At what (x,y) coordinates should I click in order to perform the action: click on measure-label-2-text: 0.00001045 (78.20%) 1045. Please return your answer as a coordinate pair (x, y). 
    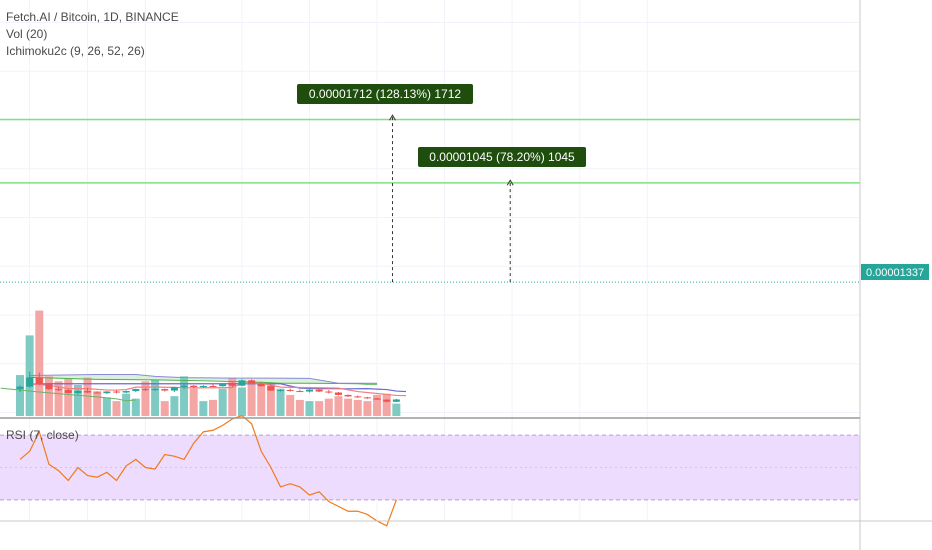
    Looking at the image, I should click on (502, 157).